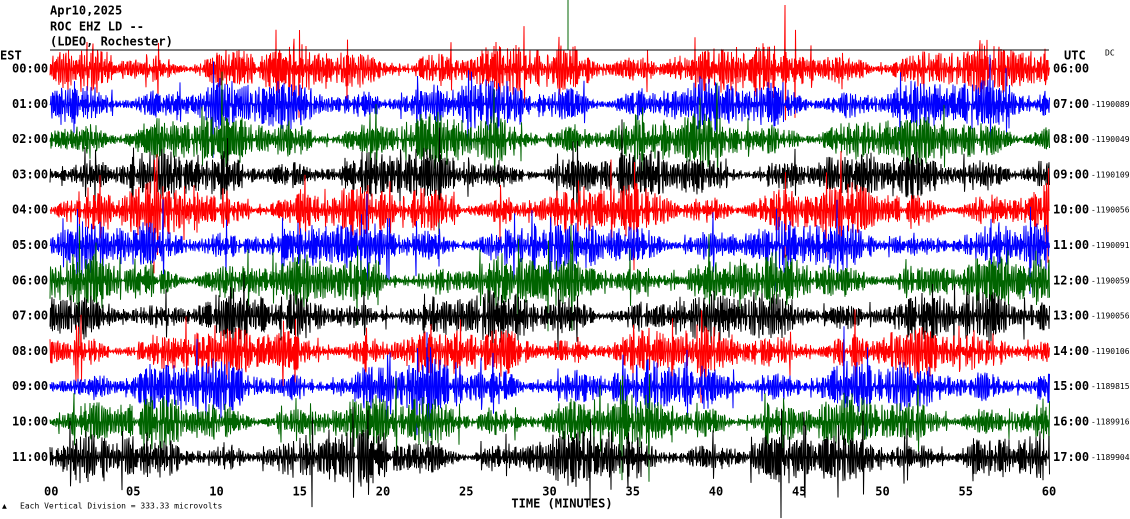  I want to click on utc-label: 09:00, so click(1071, 174).